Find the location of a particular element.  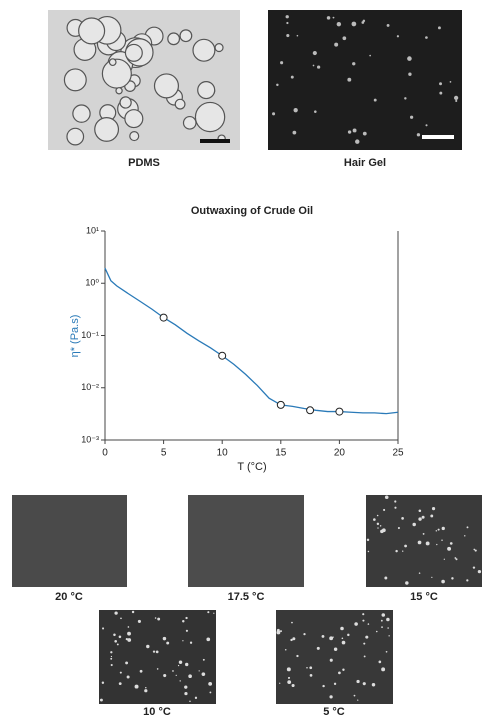

micrograph-label: 5 °C is located at coordinates (334, 712).